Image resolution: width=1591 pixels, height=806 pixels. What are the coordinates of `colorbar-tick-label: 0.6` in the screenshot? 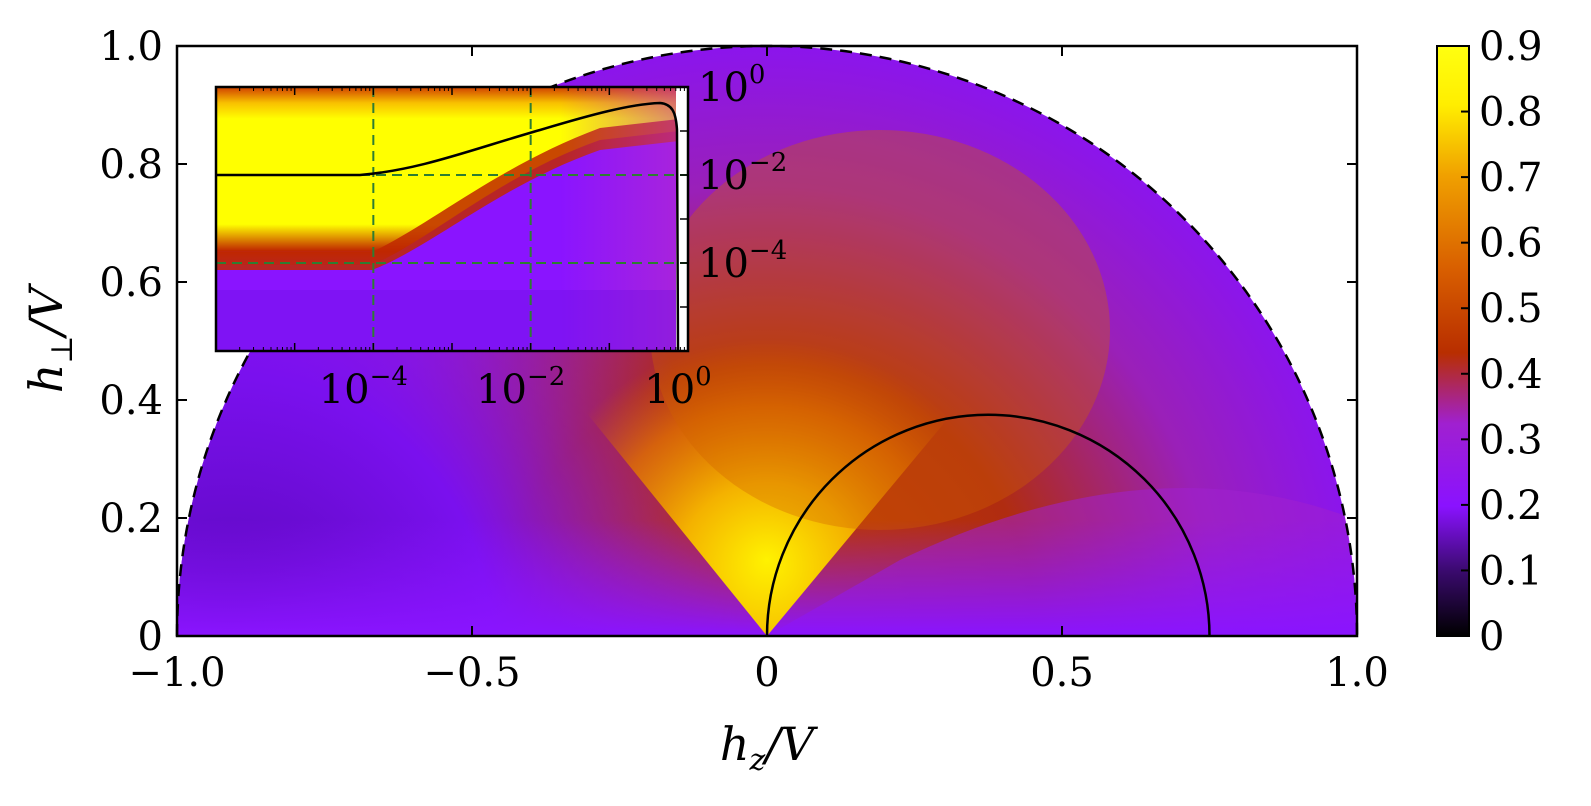 It's located at (1511, 244).